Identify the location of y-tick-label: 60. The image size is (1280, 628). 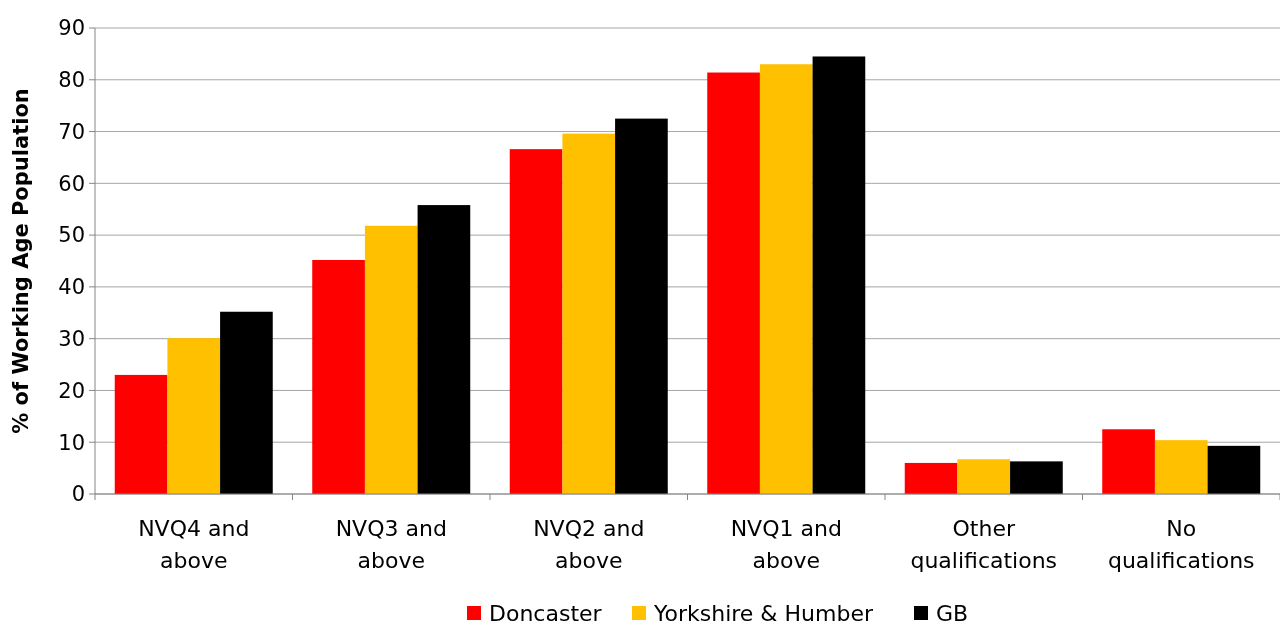
(71, 183).